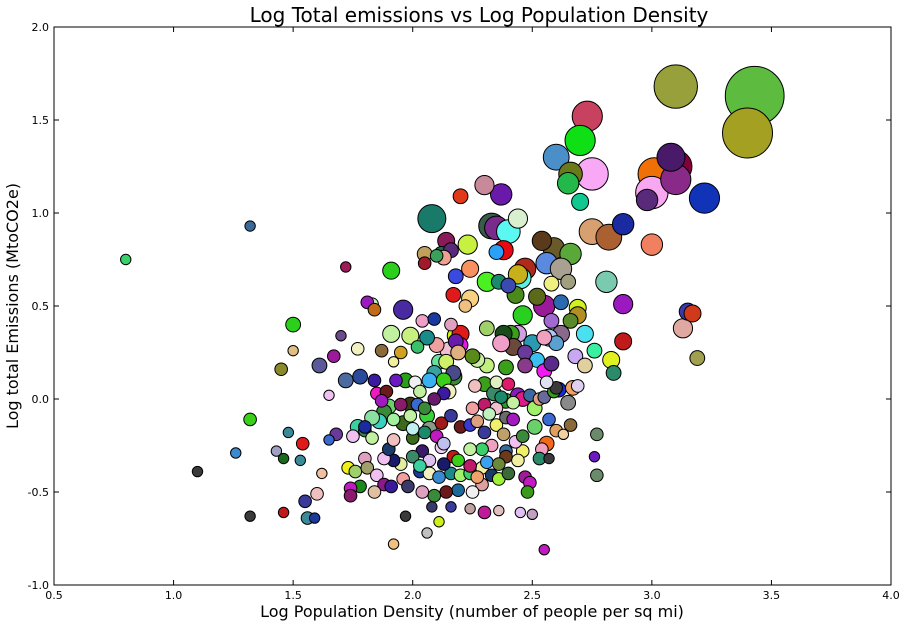 The height and width of the screenshot is (626, 905). What do you see at coordinates (38, 492) in the screenshot?
I see `y-tick-label: -0.5` at bounding box center [38, 492].